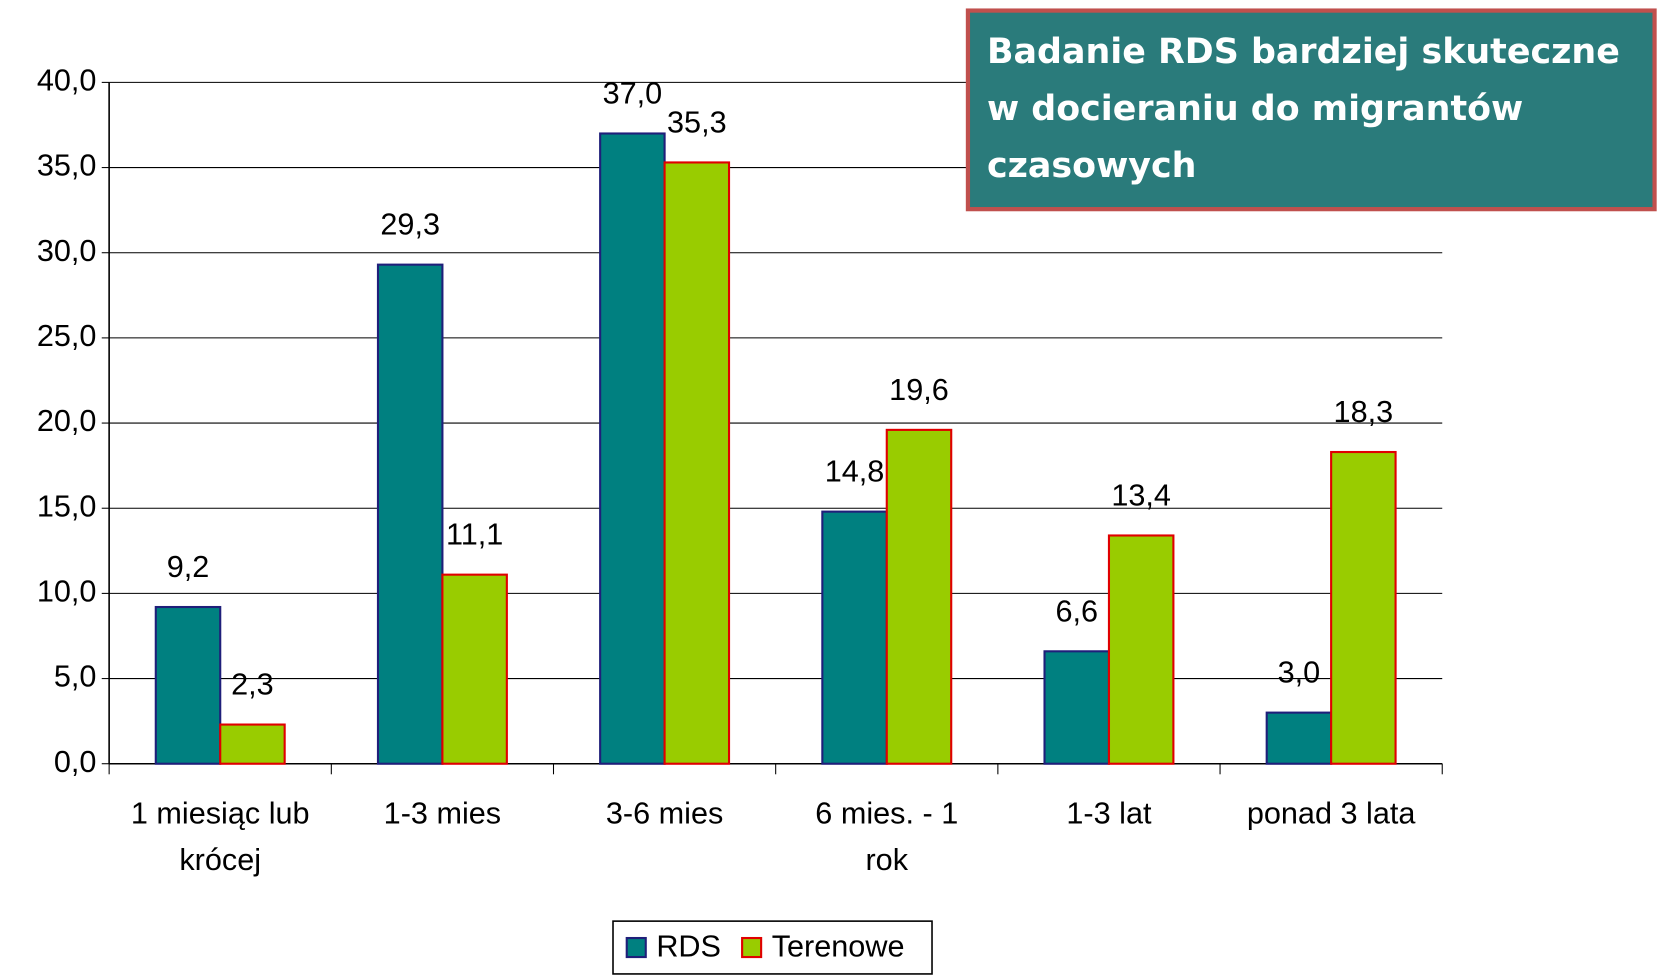 The height and width of the screenshot is (975, 1657). I want to click on data-label: 3,0, so click(1299, 673).